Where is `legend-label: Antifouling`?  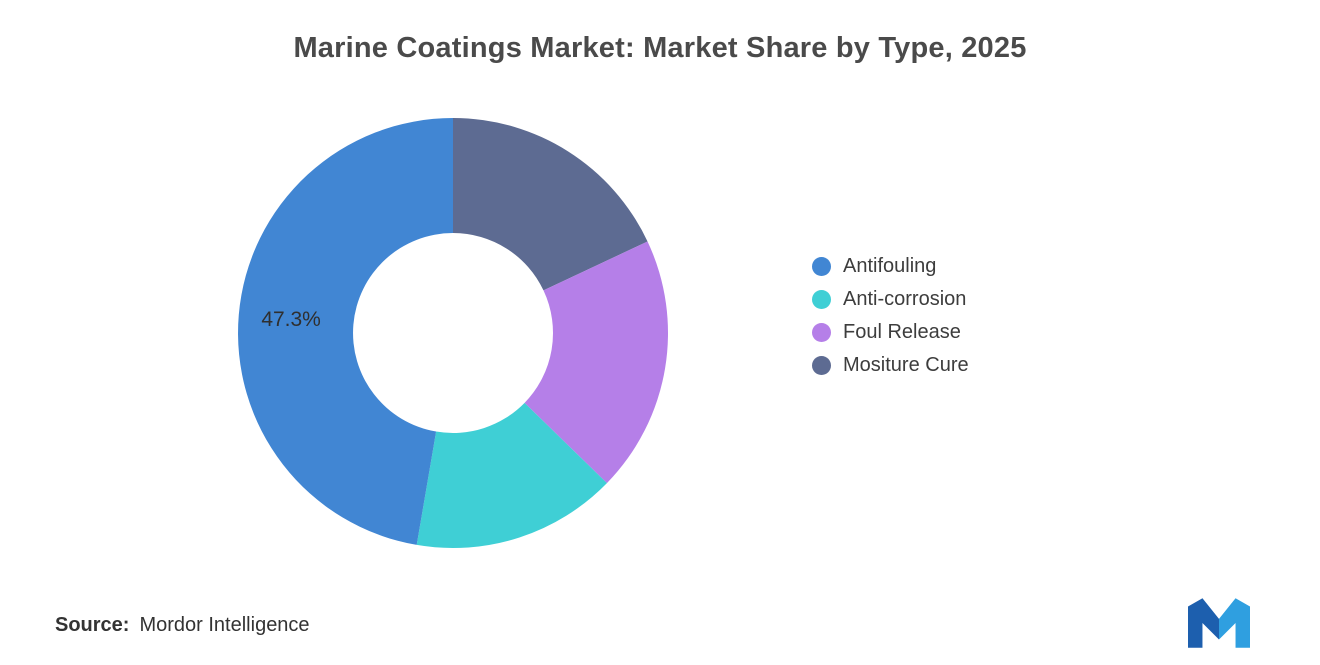
legend-label: Antifouling is located at coordinates (890, 266).